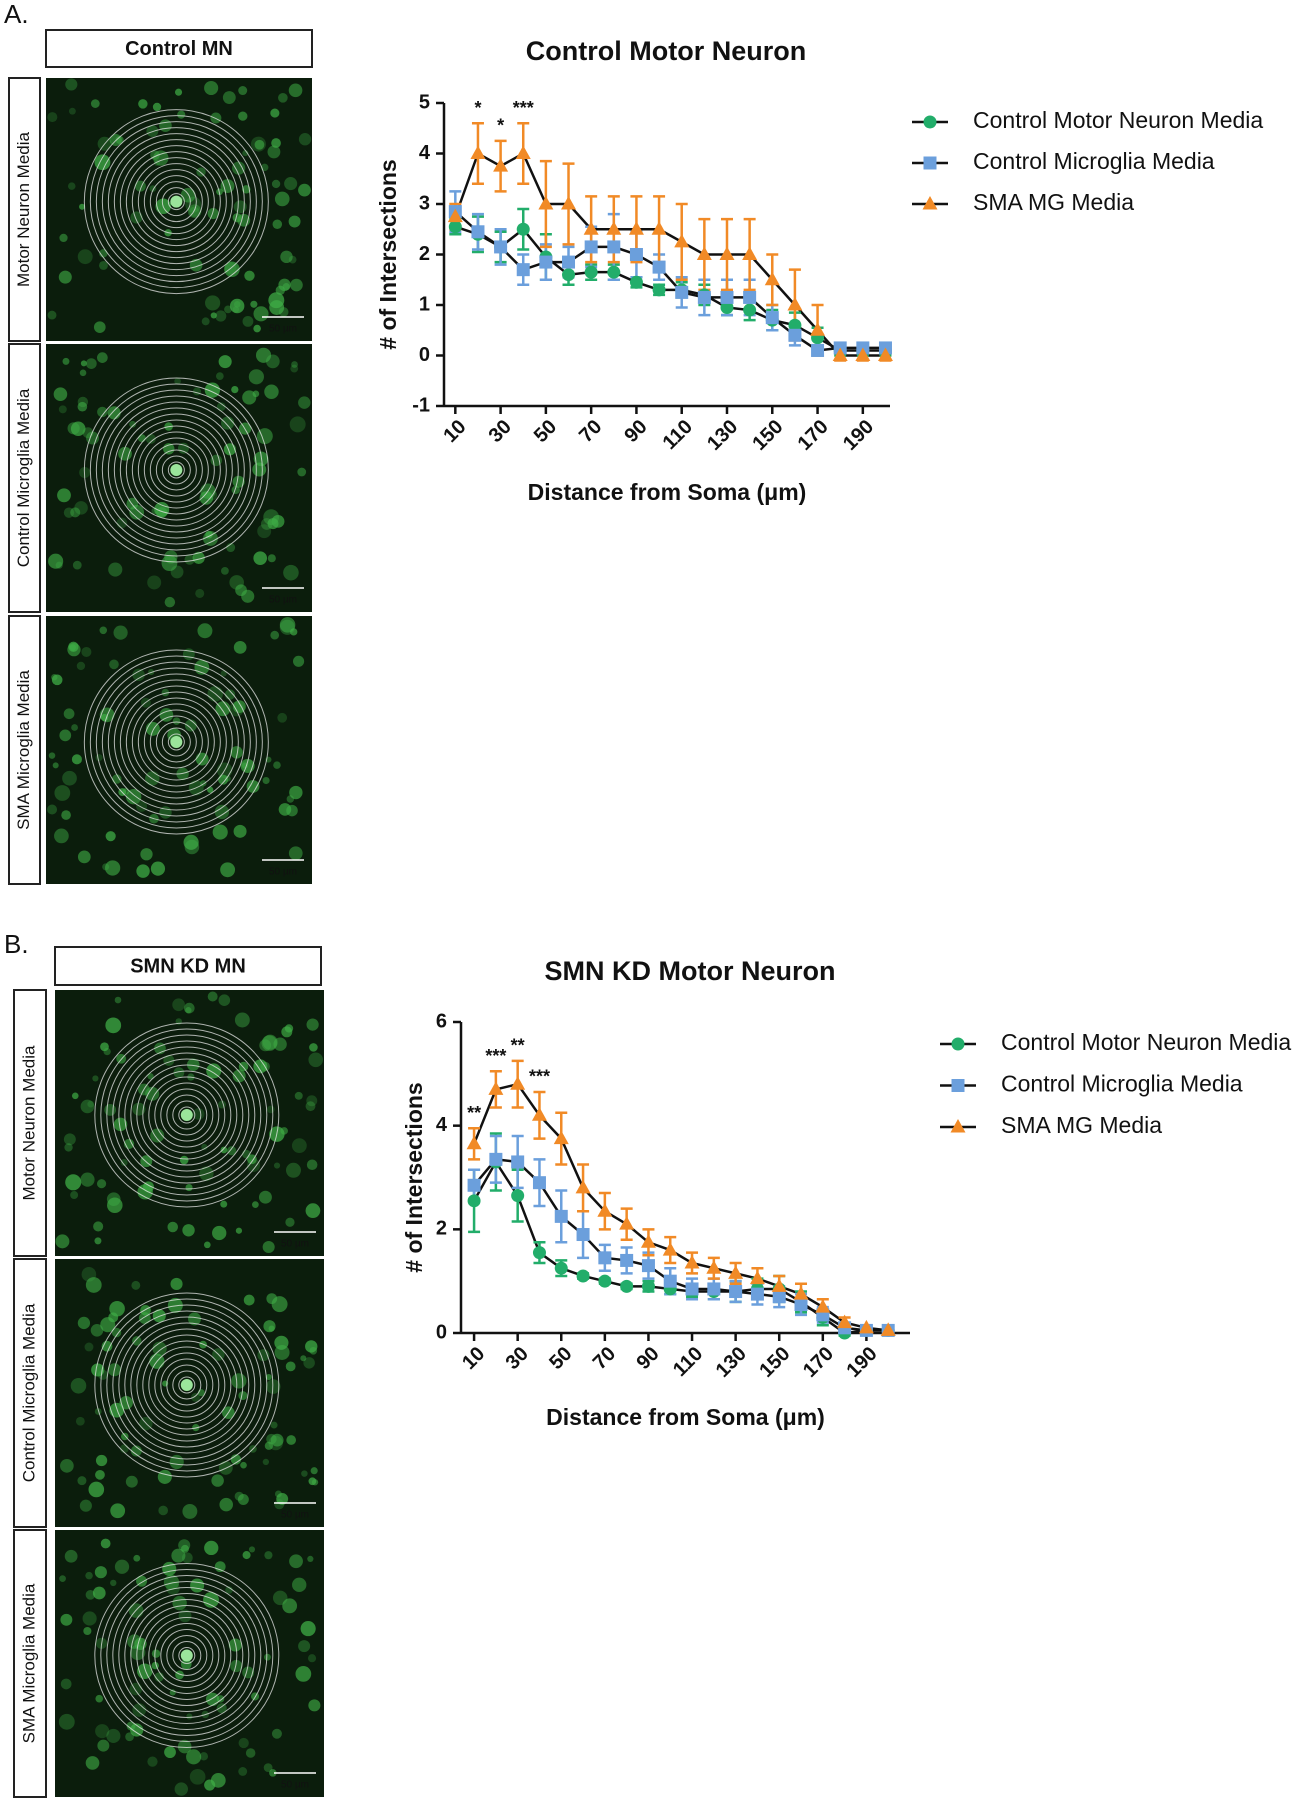 This screenshot has height=1800, width=1311. I want to click on x-tick-label: 50, so click(560, 1358).